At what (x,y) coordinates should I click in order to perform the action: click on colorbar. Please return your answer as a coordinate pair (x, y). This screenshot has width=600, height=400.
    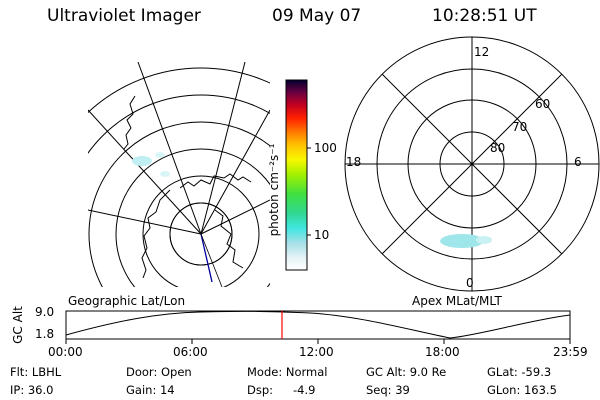
    Looking at the image, I should click on (298, 175).